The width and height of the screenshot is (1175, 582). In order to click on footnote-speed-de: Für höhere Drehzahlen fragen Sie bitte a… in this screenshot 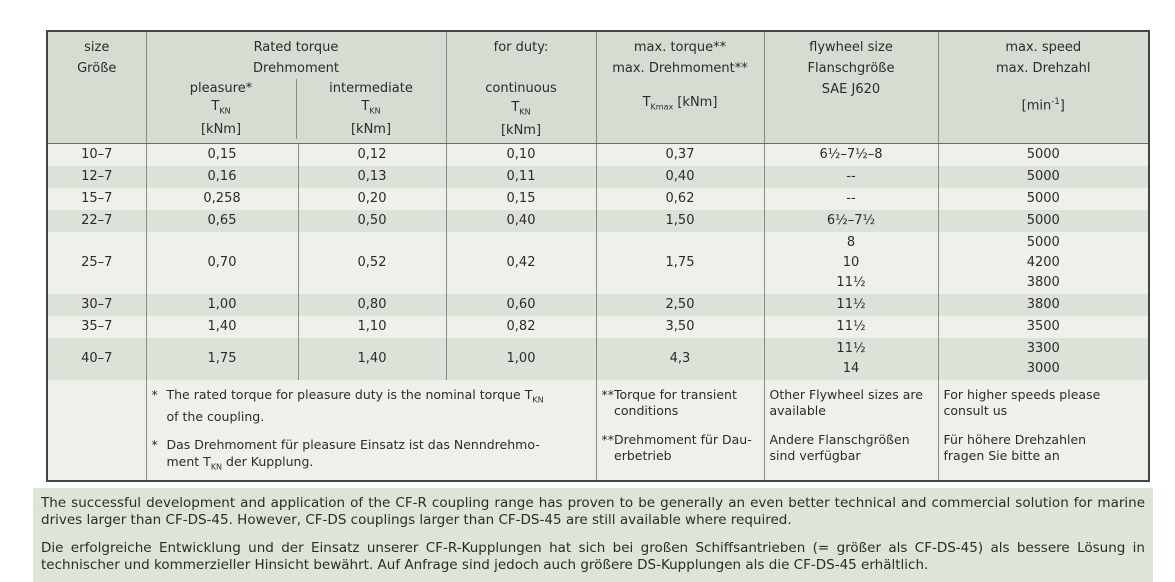, I will do `click(1015, 447)`.